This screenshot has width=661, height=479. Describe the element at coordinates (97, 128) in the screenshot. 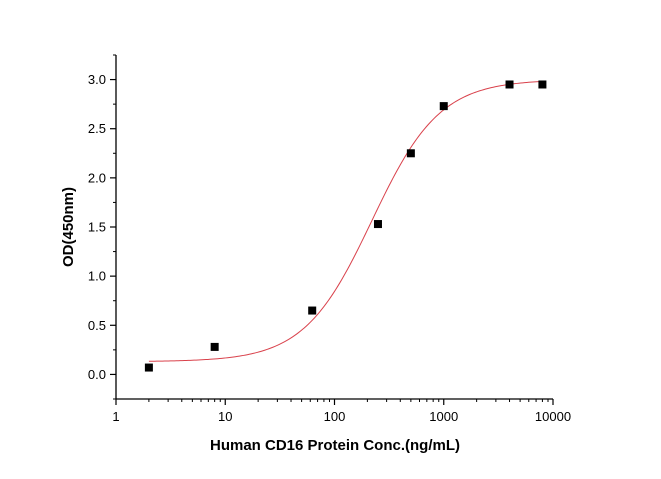

I see `y-tick-label: 2.5` at that location.